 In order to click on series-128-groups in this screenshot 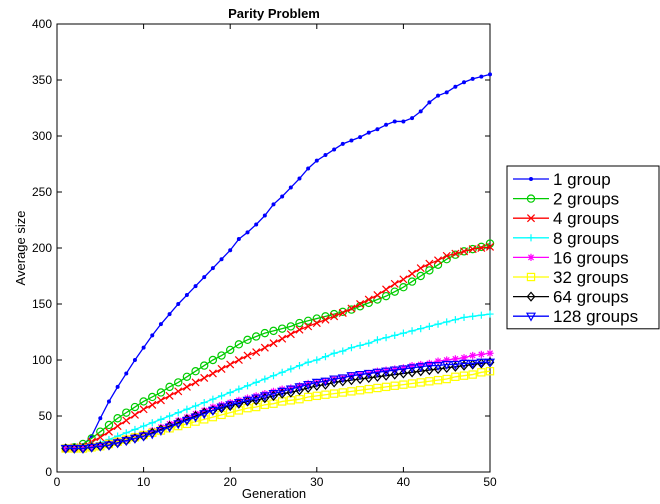, I will do `click(278, 406)`.